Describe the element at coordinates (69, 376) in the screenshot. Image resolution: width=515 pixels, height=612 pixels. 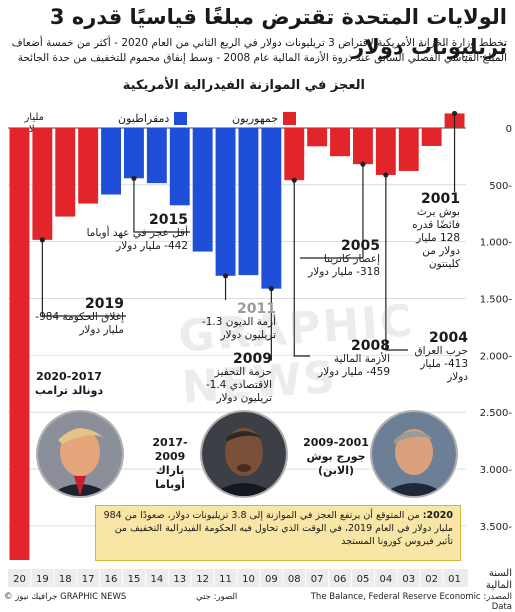
I see `president-years: 2020-2017` at that location.